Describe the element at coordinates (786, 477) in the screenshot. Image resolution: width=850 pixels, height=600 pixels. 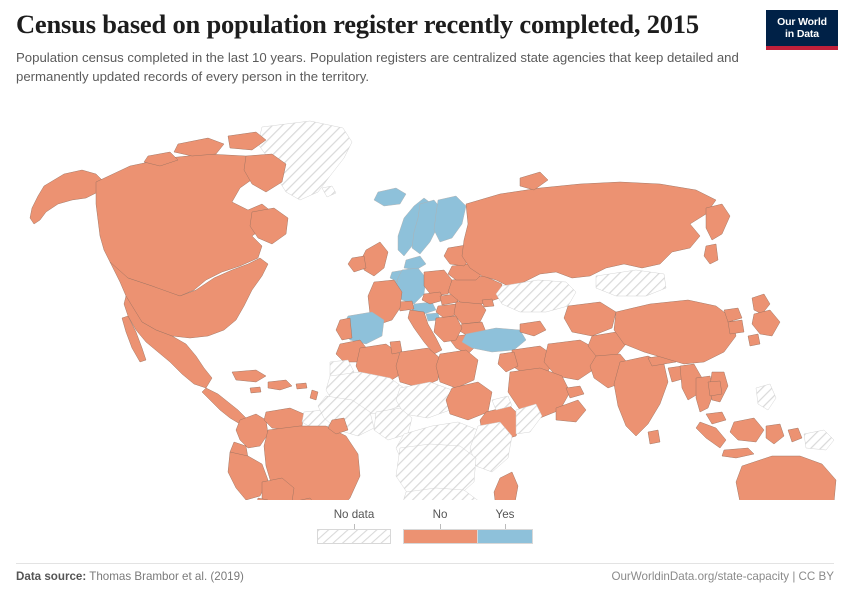
I see `region-australia` at that location.